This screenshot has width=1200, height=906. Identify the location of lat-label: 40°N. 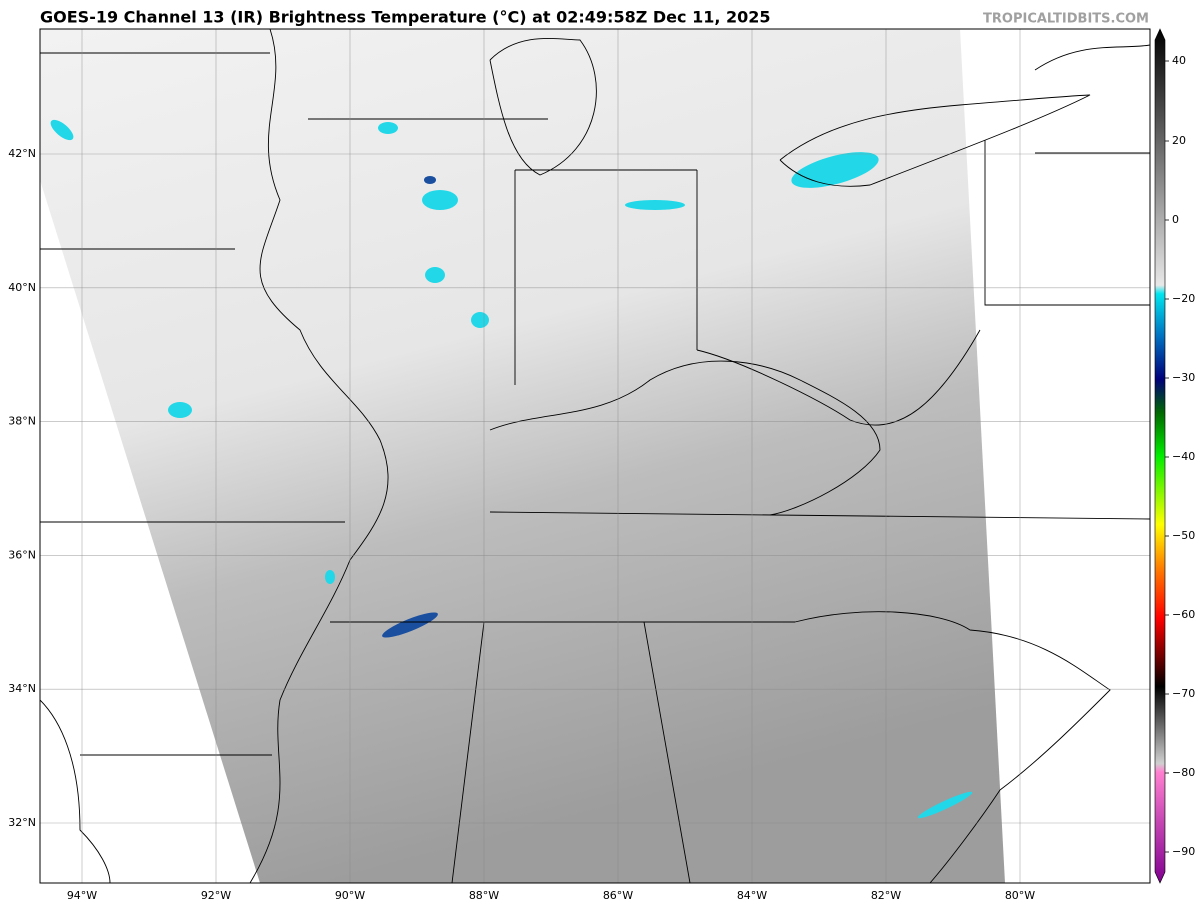
(22, 287).